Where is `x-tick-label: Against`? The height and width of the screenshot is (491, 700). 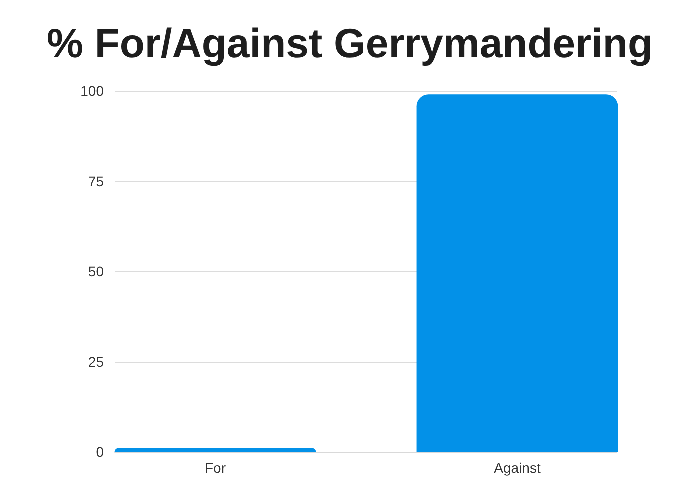 x-tick-label: Against is located at coordinates (517, 468).